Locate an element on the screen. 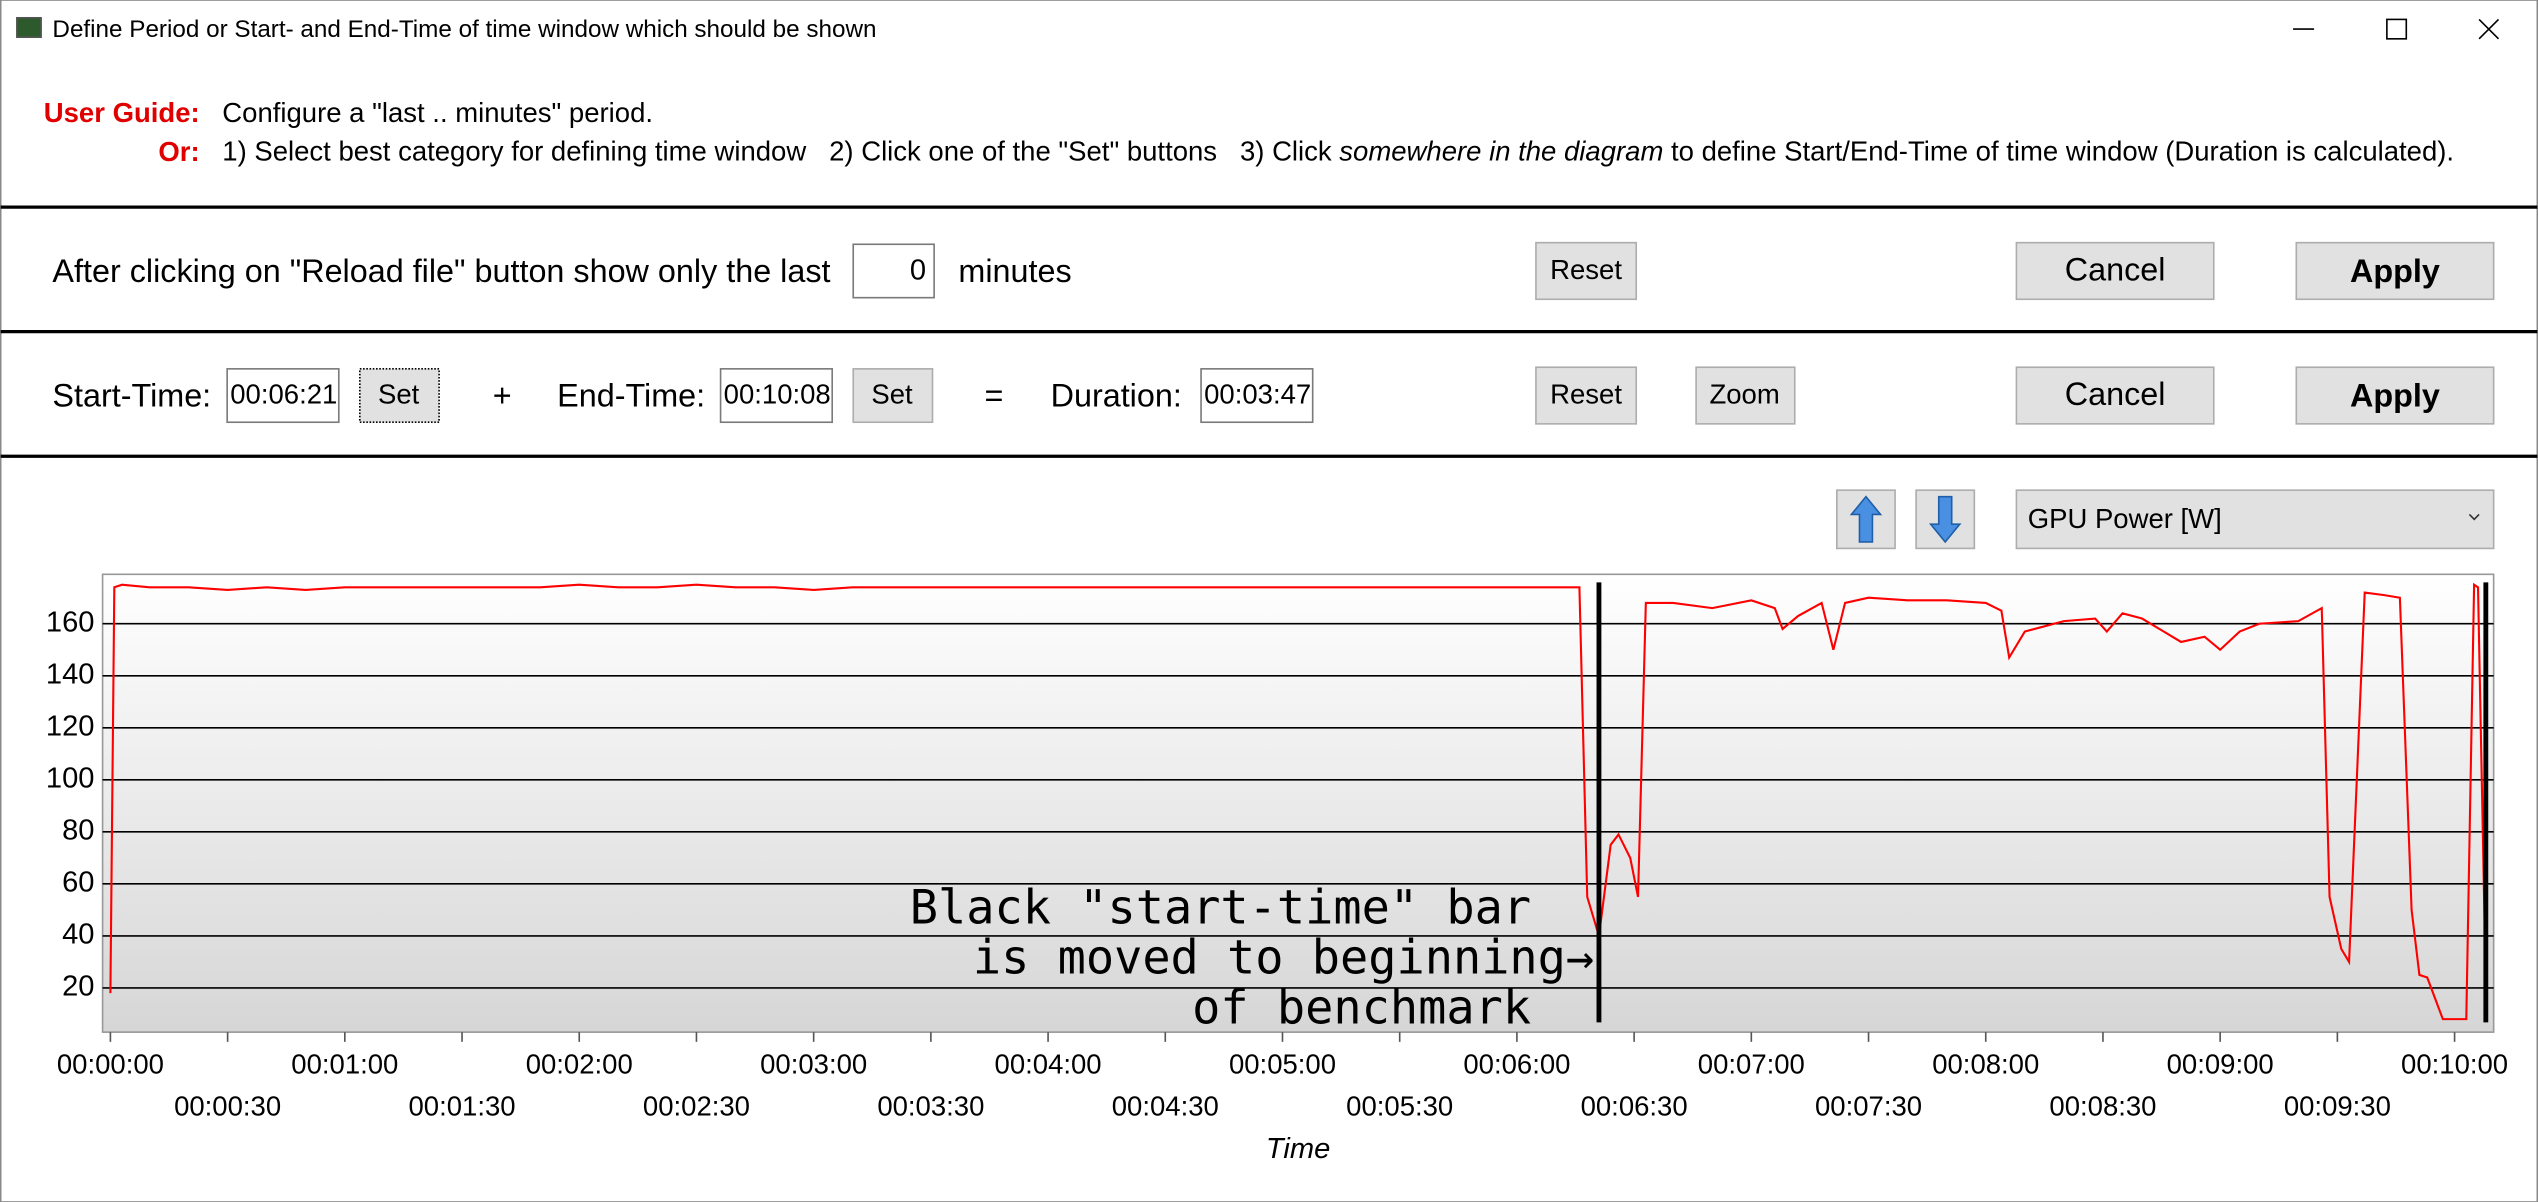  annotation: Black "start-time" bar is located at coordinates (1220, 907).